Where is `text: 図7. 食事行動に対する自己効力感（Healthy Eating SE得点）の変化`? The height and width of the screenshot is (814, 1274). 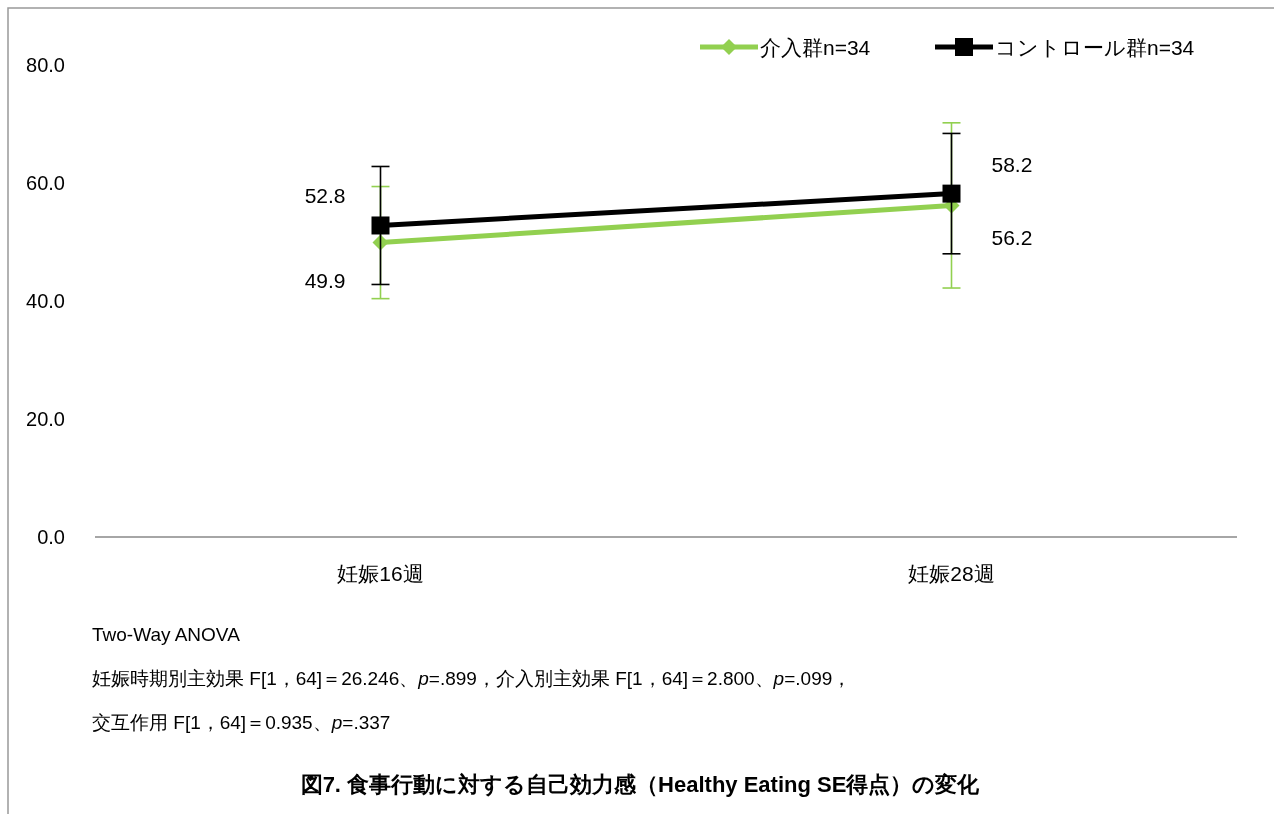 text: 図7. 食事行動に対する自己効力感（Healthy Eating SE得点）の変化 is located at coordinates (640, 784).